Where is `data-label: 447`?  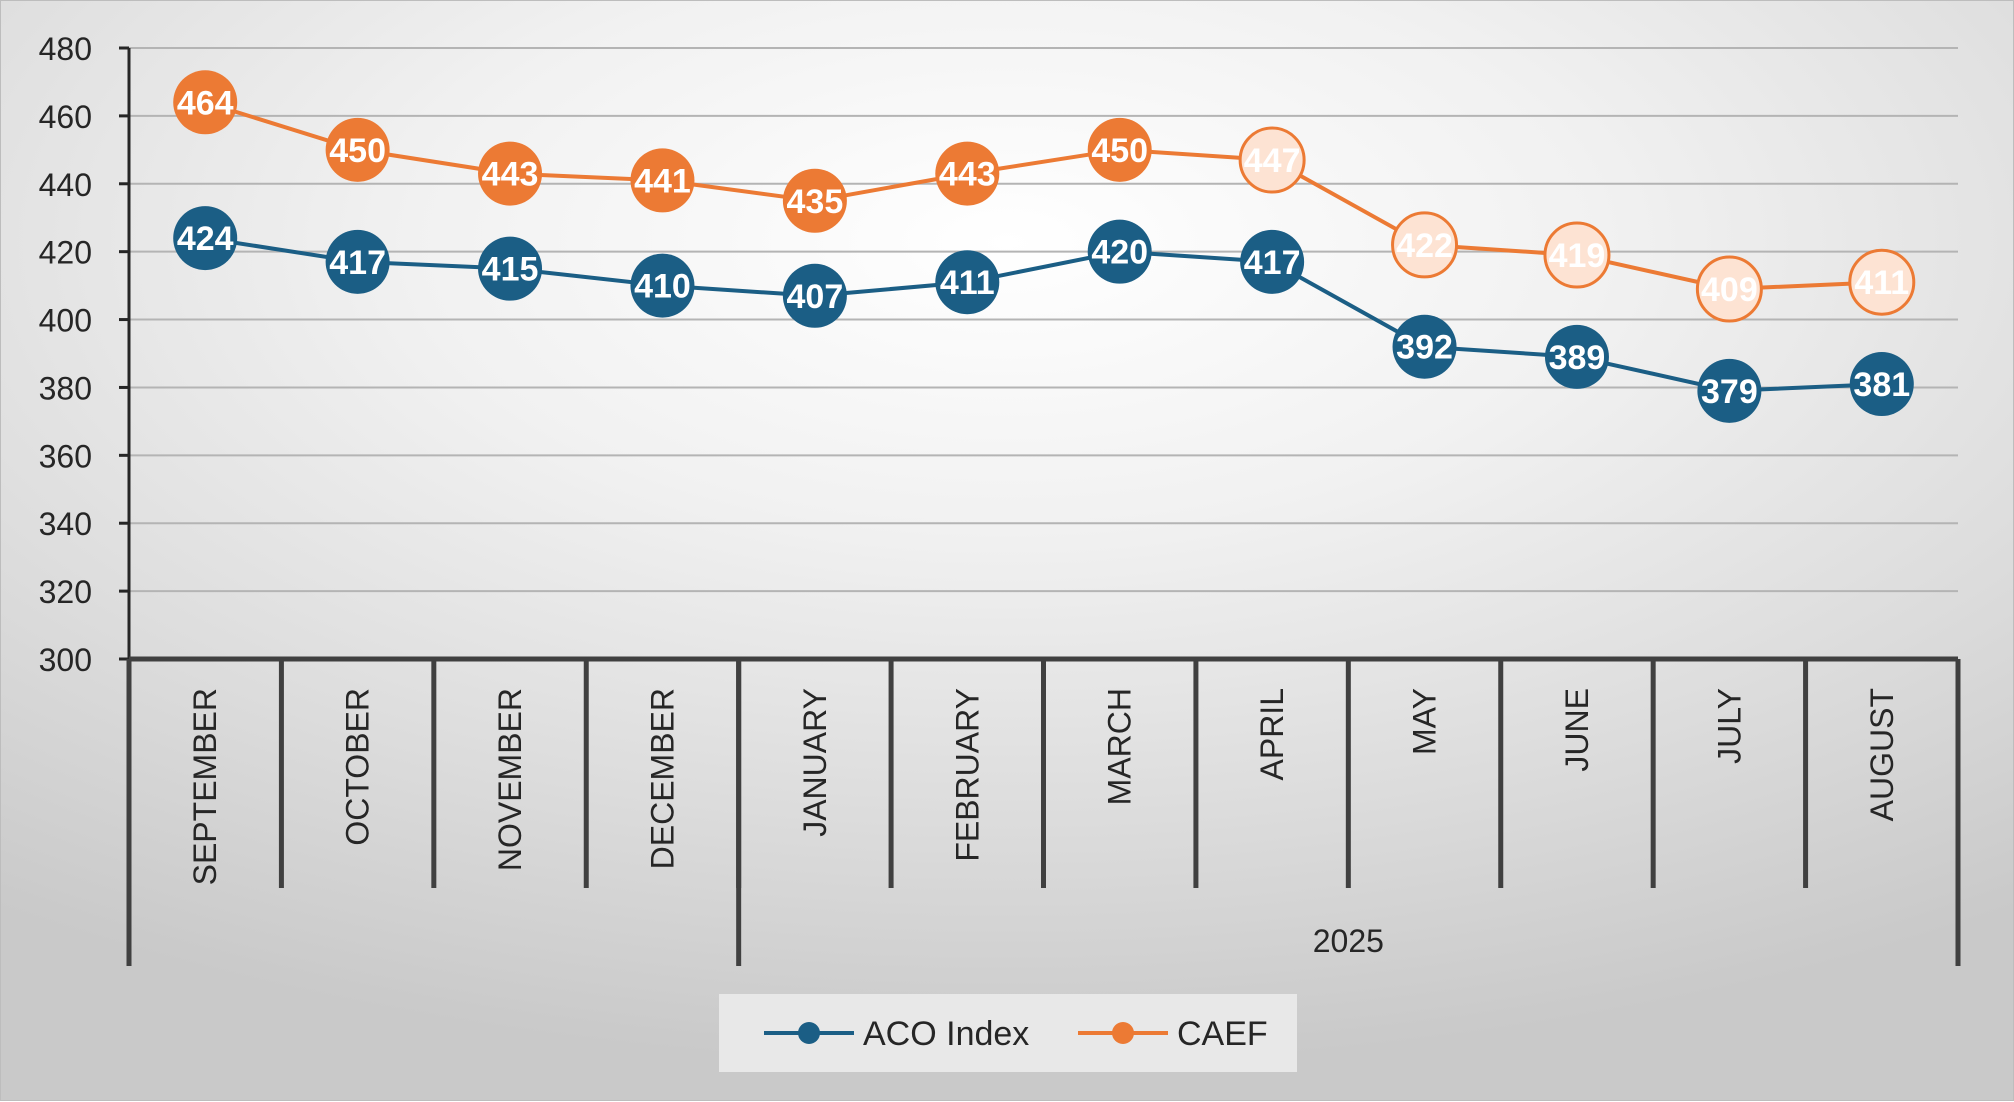 data-label: 447 is located at coordinates (1272, 161).